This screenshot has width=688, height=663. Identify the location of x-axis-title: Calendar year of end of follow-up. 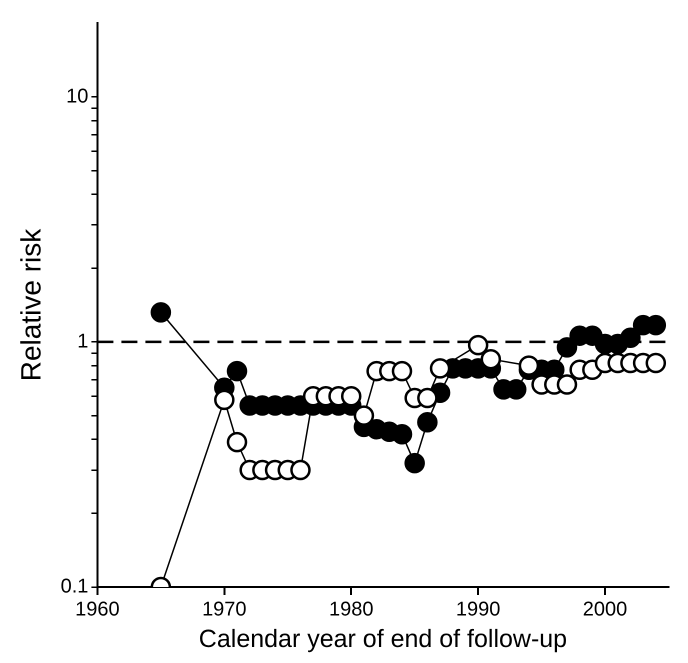
(383, 638).